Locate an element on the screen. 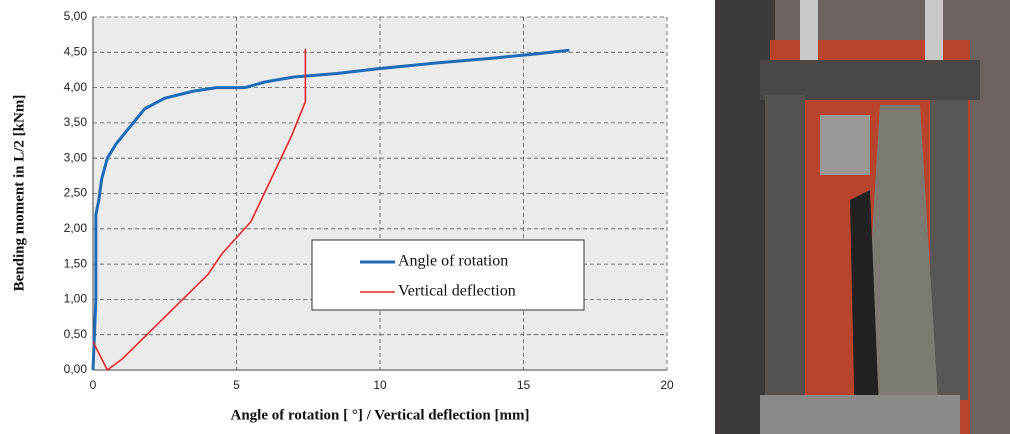 The height and width of the screenshot is (434, 1010). legend: Angle of rotation Vertical deflection is located at coordinates (448, 275).